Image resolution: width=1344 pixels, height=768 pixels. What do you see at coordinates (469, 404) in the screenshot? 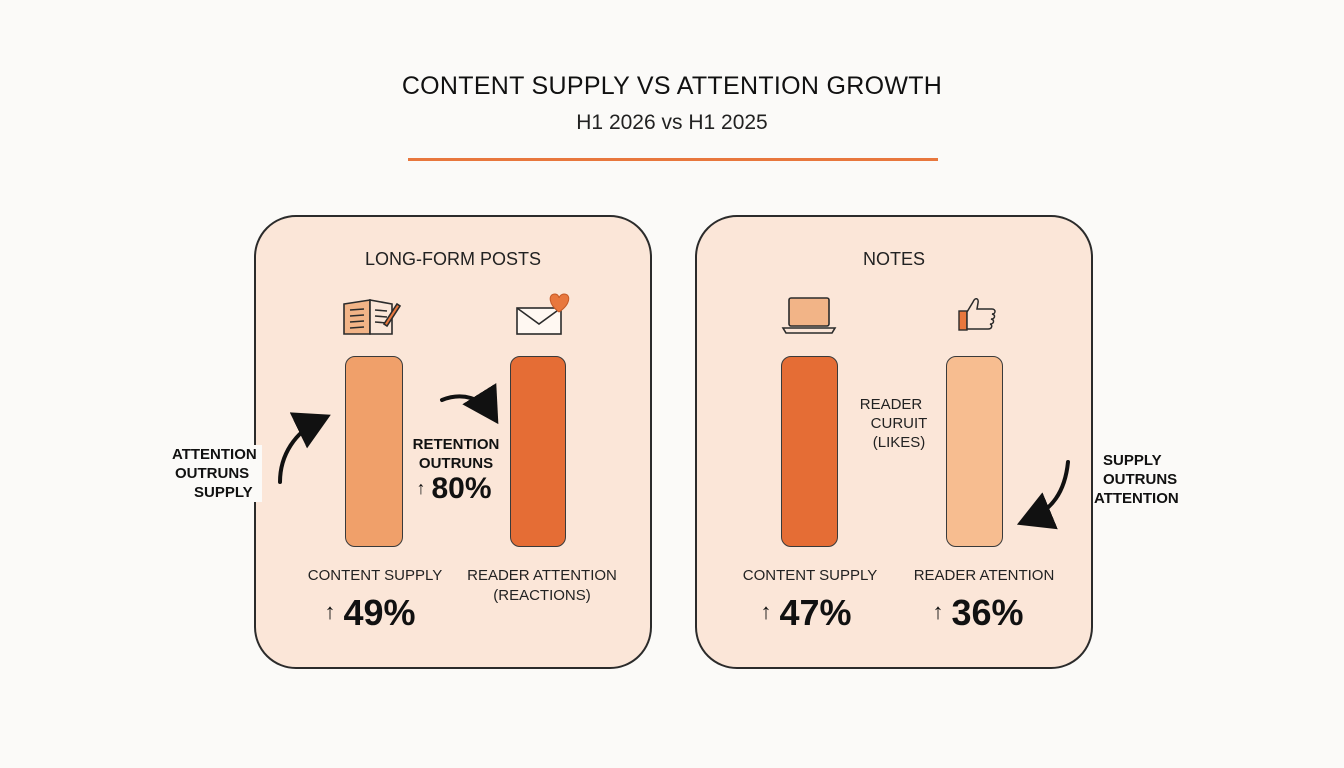
I see `middle-curved-arrow` at bounding box center [469, 404].